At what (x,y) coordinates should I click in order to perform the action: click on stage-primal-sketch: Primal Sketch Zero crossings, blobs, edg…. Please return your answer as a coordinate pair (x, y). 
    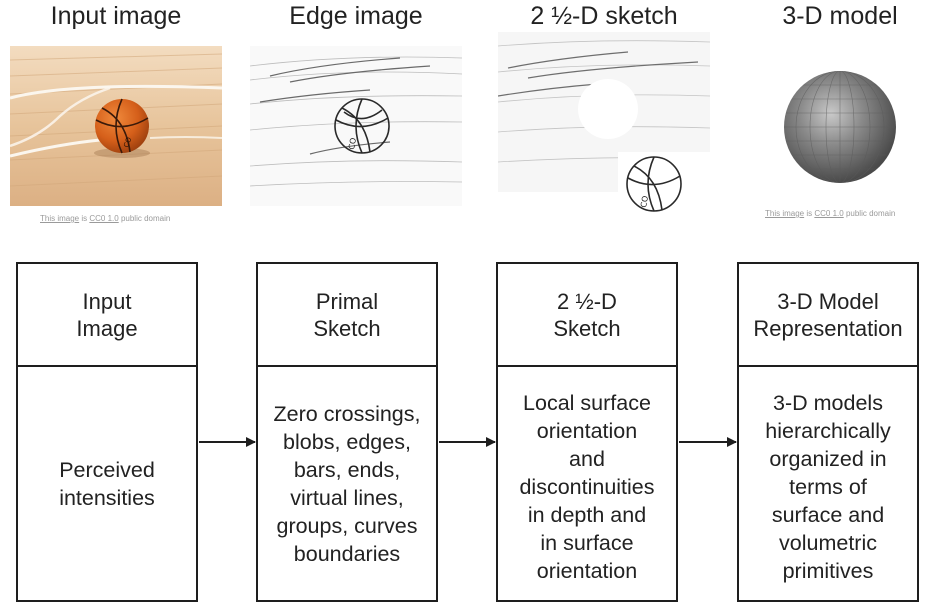
    Looking at the image, I should click on (347, 432).